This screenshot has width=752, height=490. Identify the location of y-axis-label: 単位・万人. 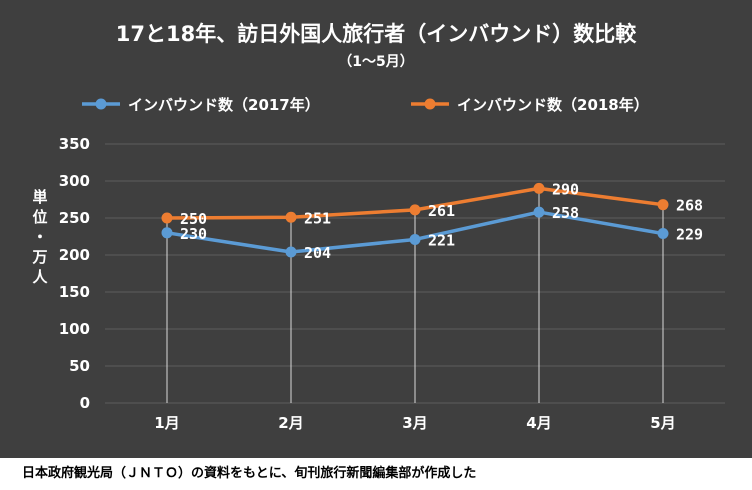
(39, 237).